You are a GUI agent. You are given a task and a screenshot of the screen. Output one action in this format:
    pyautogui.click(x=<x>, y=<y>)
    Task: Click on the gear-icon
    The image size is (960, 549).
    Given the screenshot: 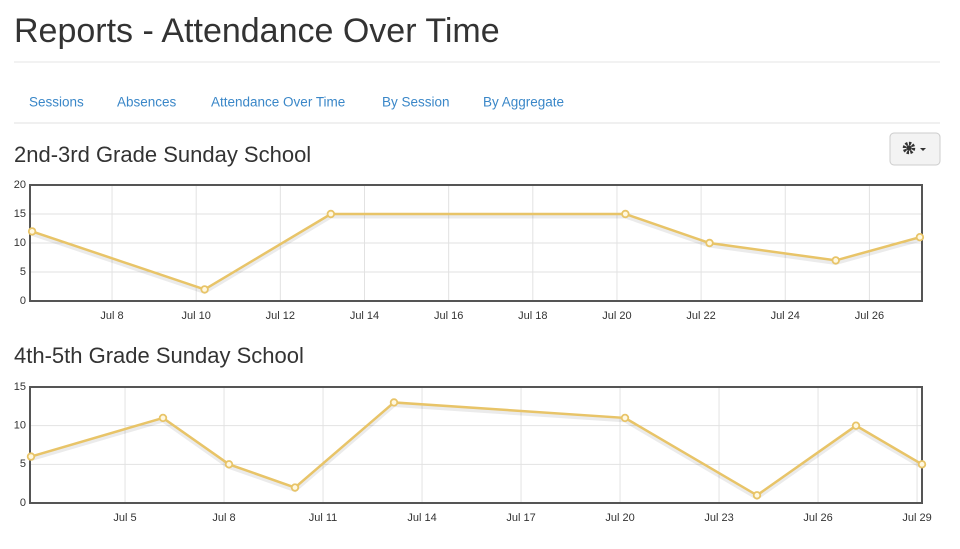 What is the action you would take?
    pyautogui.click(x=909, y=148)
    